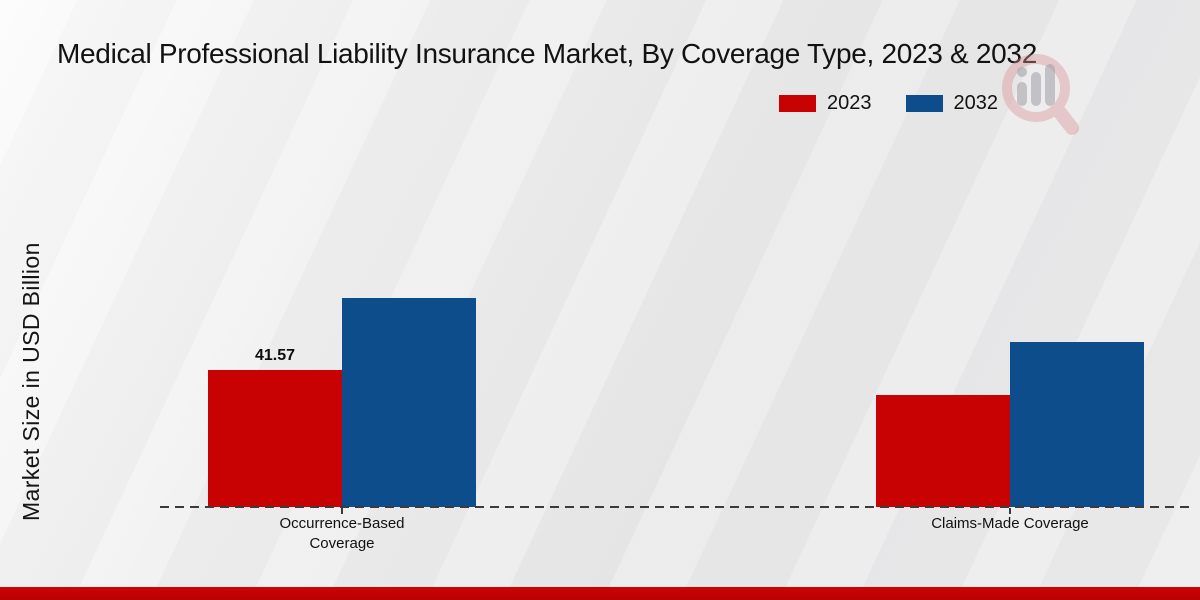 The image size is (1200, 600). Describe the element at coordinates (409, 402) in the screenshot. I see `bar-2032-occurrence-based-coverage` at that location.